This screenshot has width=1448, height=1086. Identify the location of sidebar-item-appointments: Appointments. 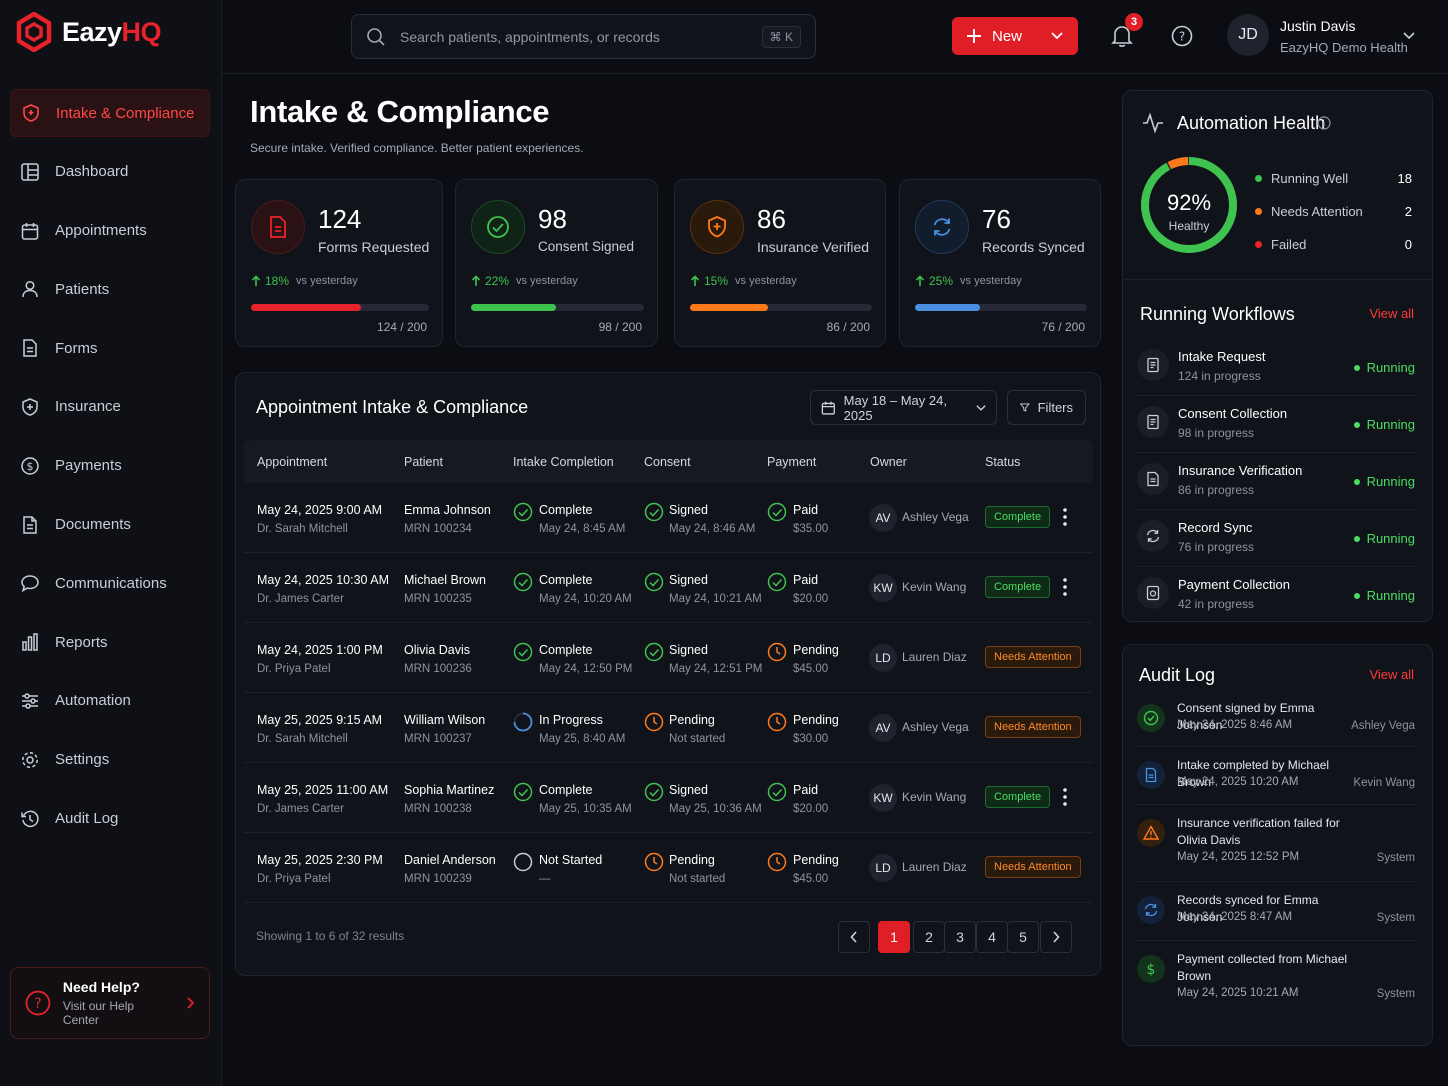
(110, 231).